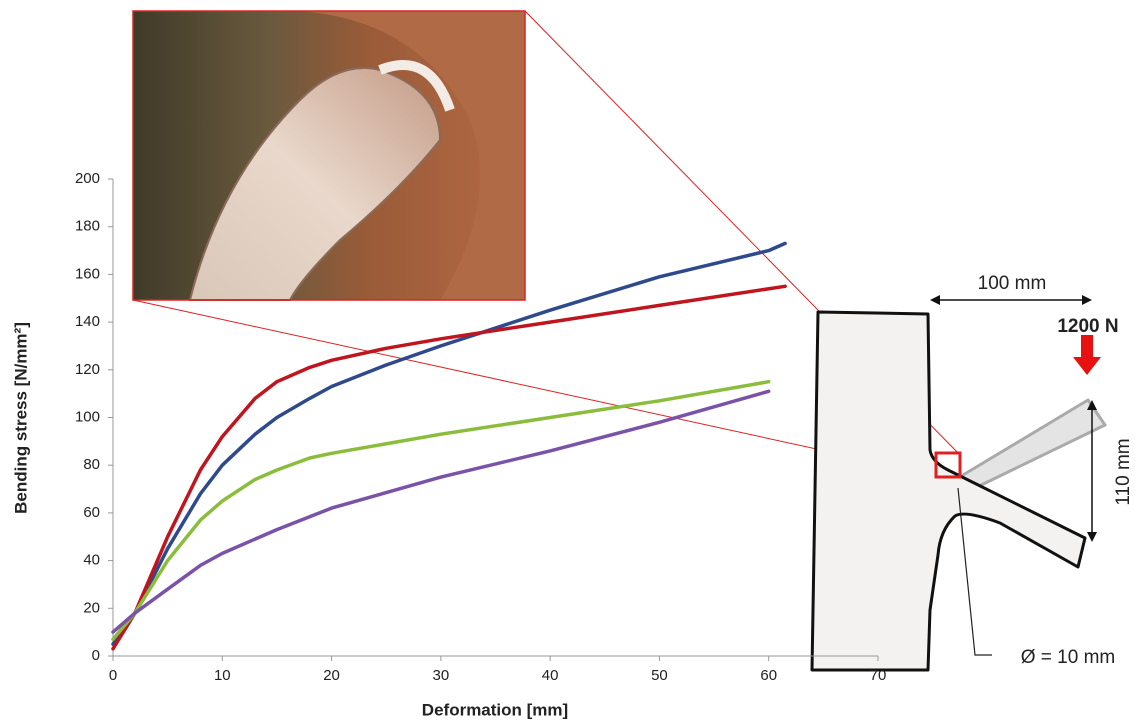  What do you see at coordinates (1068, 657) in the screenshot?
I see `annotation: Ø = 10 mm` at bounding box center [1068, 657].